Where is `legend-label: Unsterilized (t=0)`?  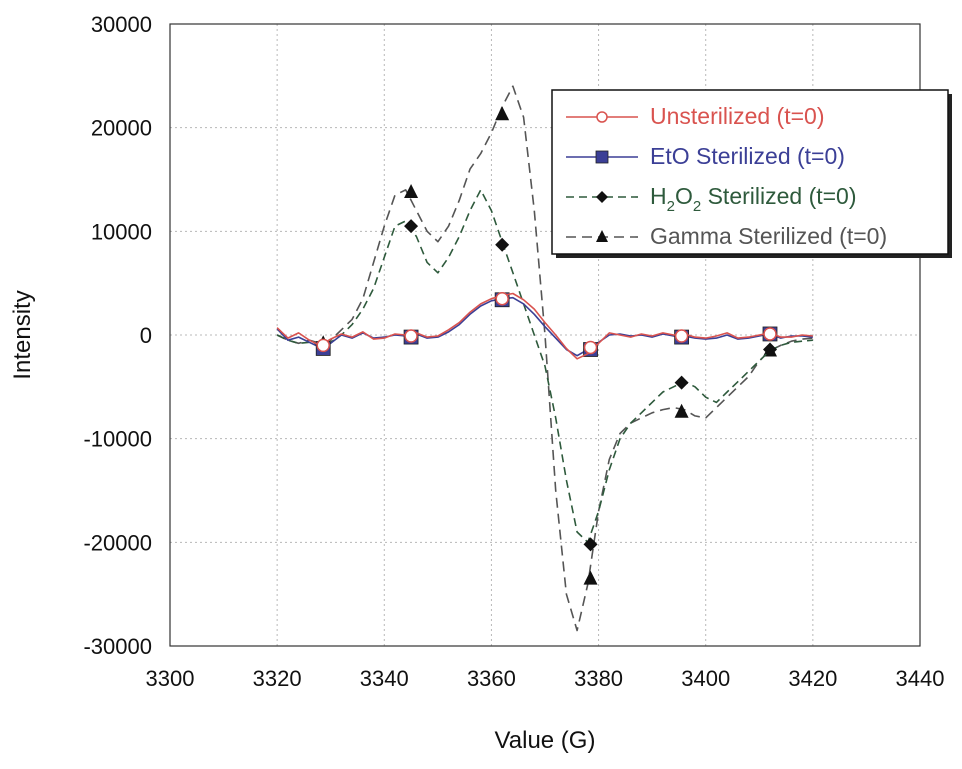 legend-label: Unsterilized (t=0) is located at coordinates (737, 116).